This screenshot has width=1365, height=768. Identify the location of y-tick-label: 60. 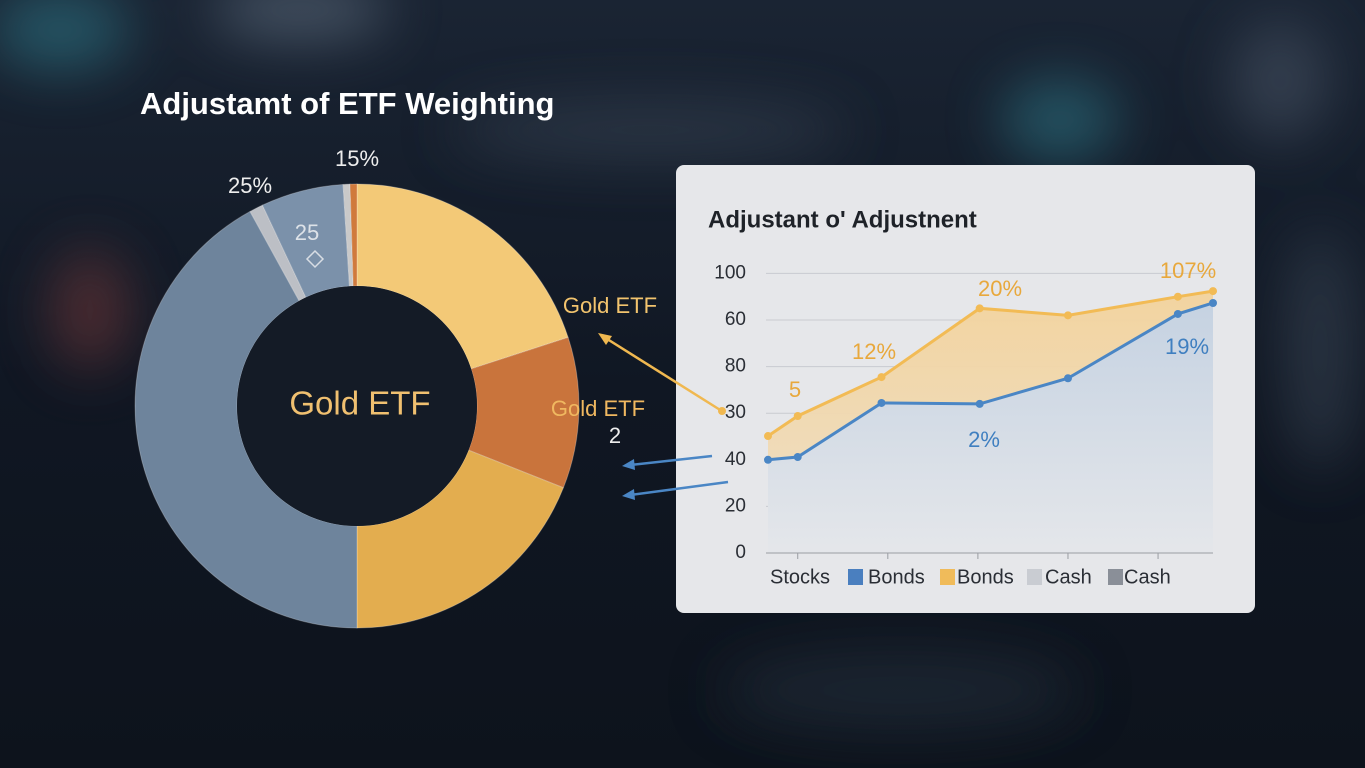
(735, 319).